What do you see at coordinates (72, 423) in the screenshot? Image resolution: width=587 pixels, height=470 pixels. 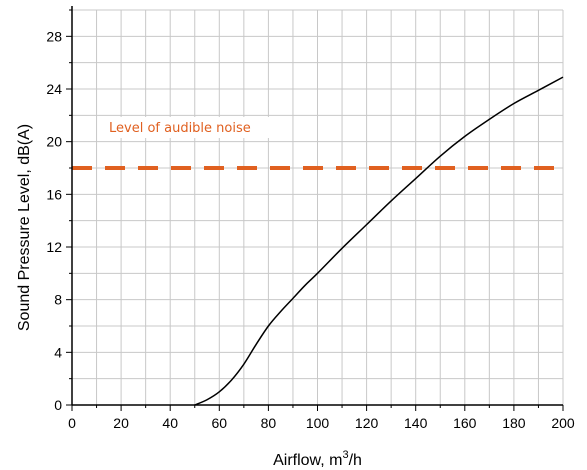 I see `x-tick-label: 0` at bounding box center [72, 423].